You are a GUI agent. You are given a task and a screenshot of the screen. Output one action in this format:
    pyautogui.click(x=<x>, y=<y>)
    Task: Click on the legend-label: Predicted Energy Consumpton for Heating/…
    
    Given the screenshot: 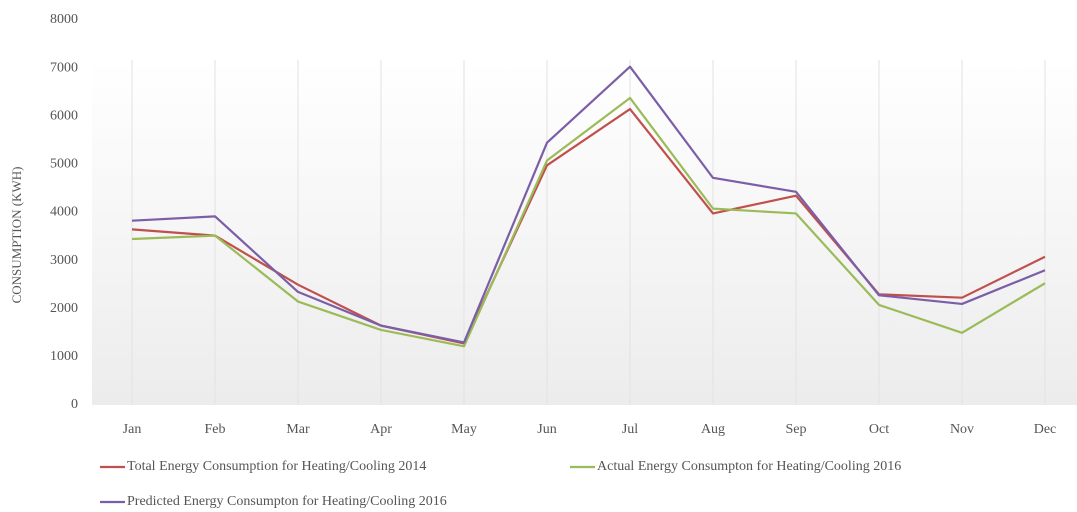 What is the action you would take?
    pyautogui.click(x=287, y=501)
    